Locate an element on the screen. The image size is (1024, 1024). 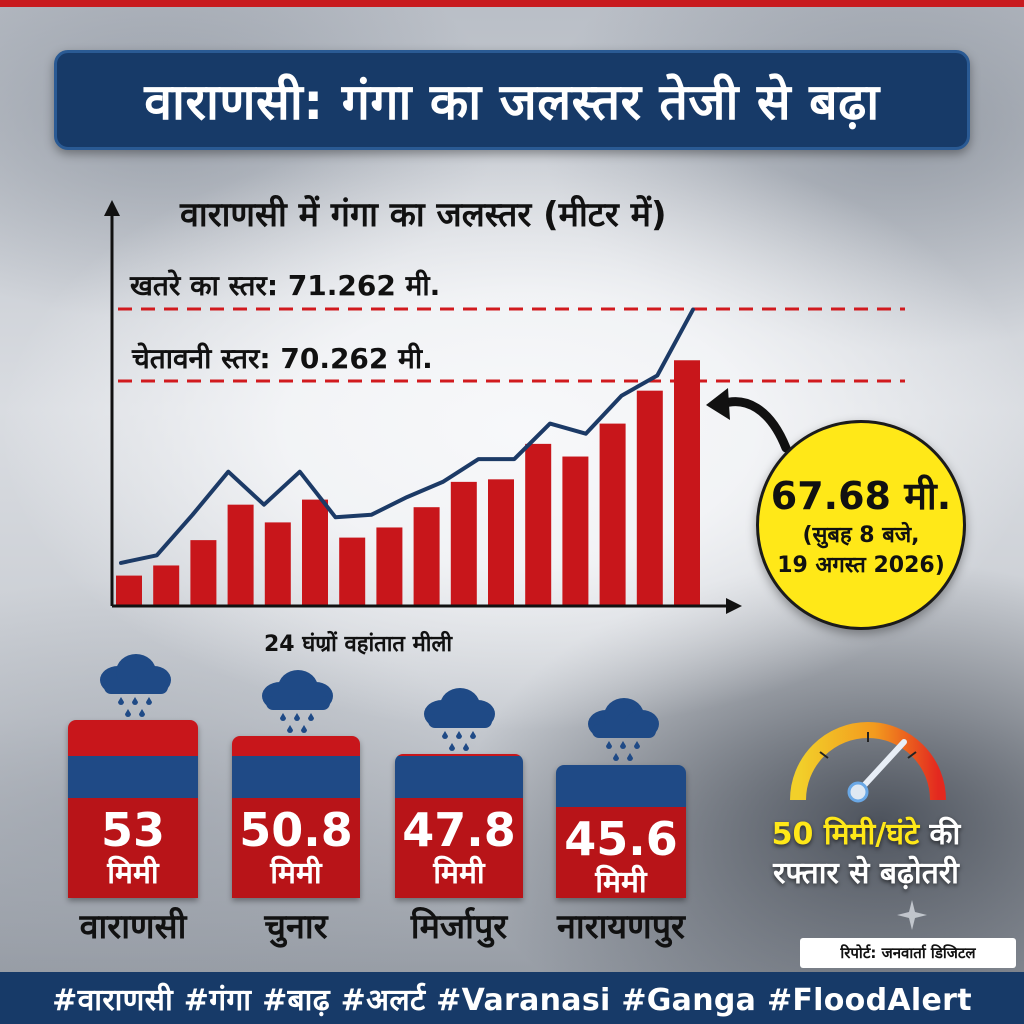
rainfall-caption: 24 घंण्रों वहांतात मीली is located at coordinates (358, 644).